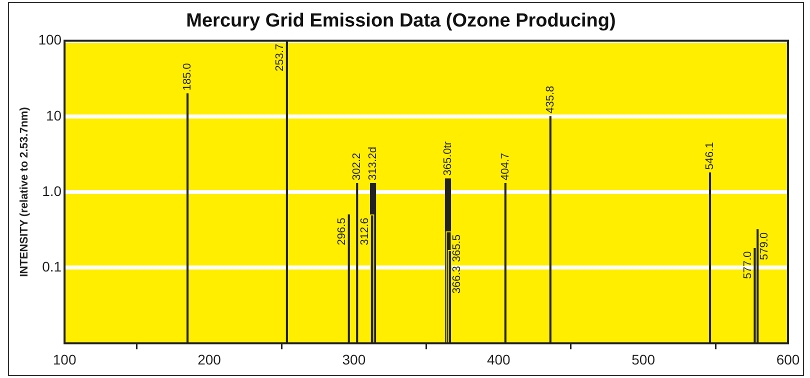 Image resolution: width=810 pixels, height=378 pixels. What do you see at coordinates (448, 158) in the screenshot?
I see `annotation: 365.0tr` at bounding box center [448, 158].